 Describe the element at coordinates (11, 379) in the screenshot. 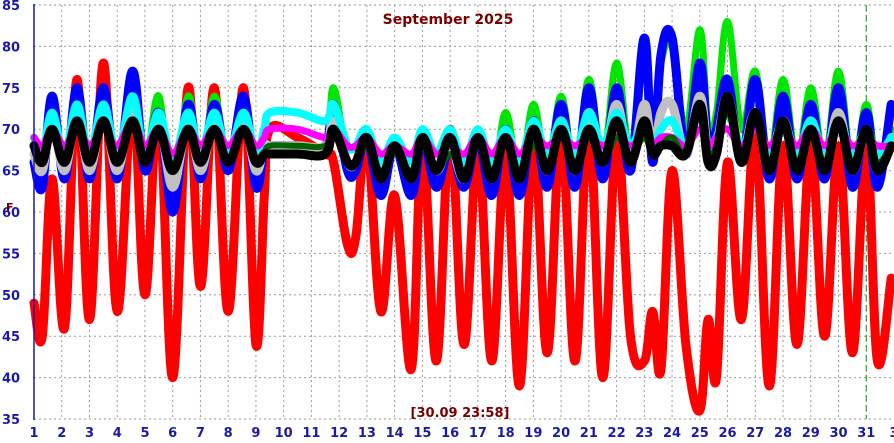

I see `y-tick-label: 40` at that location.